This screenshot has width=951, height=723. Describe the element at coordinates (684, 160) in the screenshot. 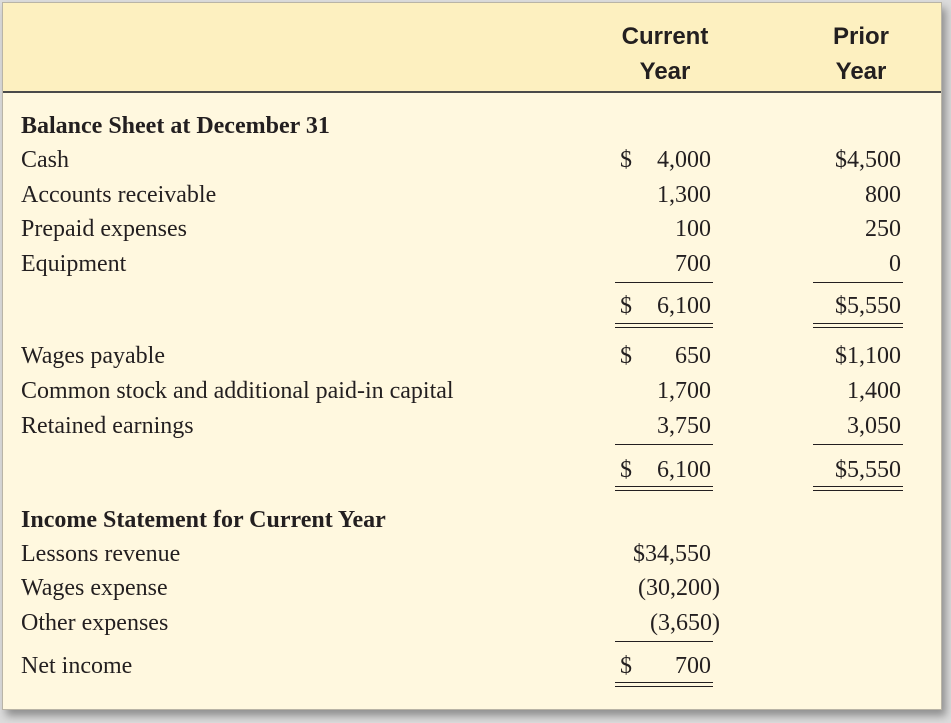

I see `cash-current: 4,000` at that location.